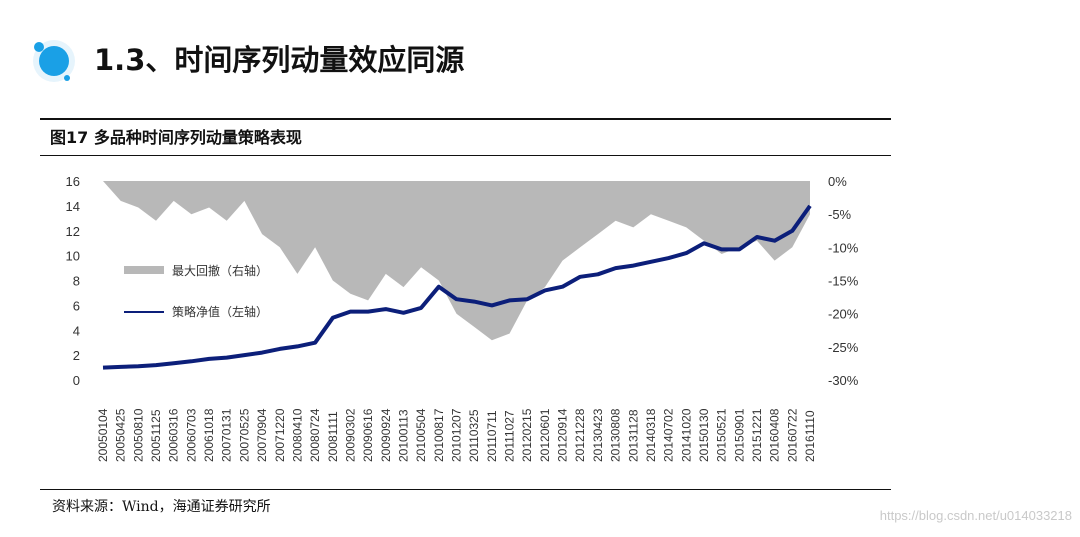 Image resolution: width=1080 pixels, height=537 pixels. I want to click on figure-title: 图17 多品种时间序列动量策略表现, so click(176, 137).